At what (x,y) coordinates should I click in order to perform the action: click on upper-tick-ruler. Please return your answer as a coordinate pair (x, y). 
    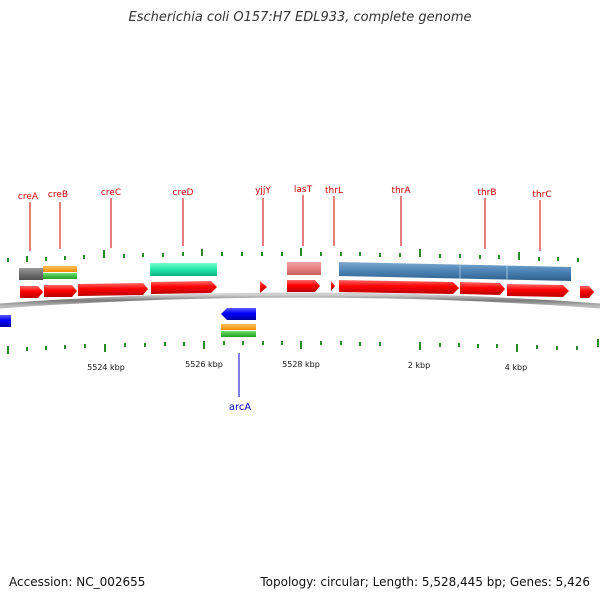
    Looking at the image, I should click on (293, 255).